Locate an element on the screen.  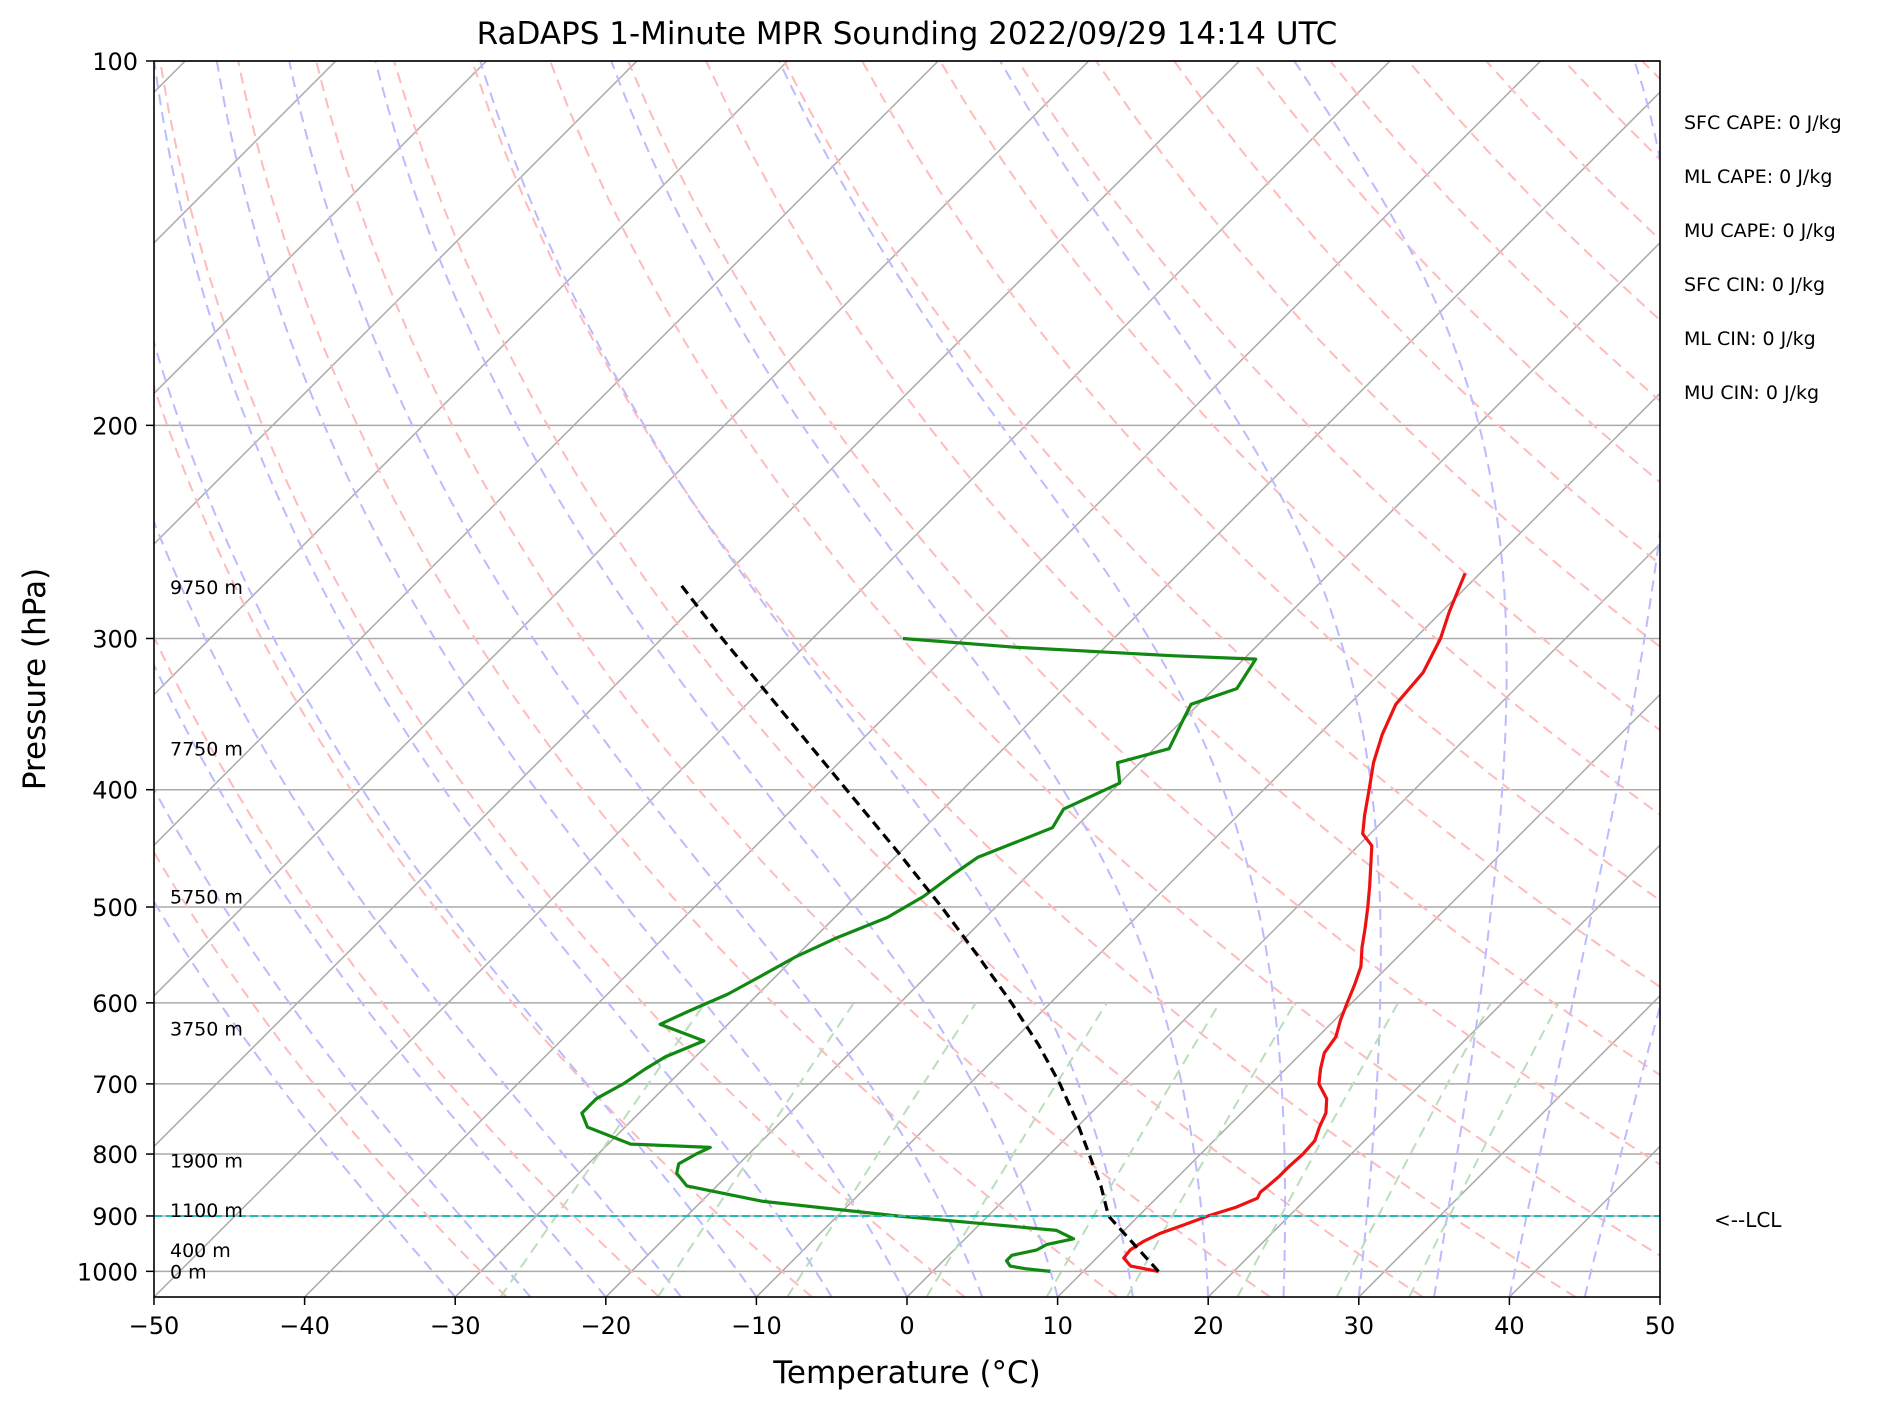
index-label: MU CIN: 0 J/kg is located at coordinates (1751, 393).